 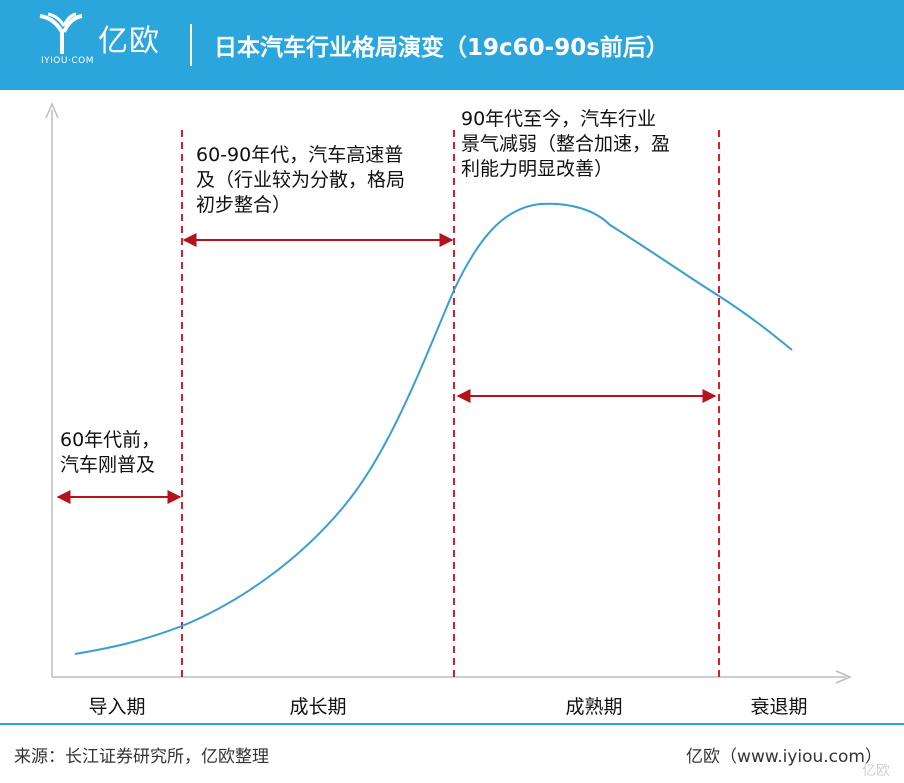 I want to click on logo-icon, so click(x=61, y=33).